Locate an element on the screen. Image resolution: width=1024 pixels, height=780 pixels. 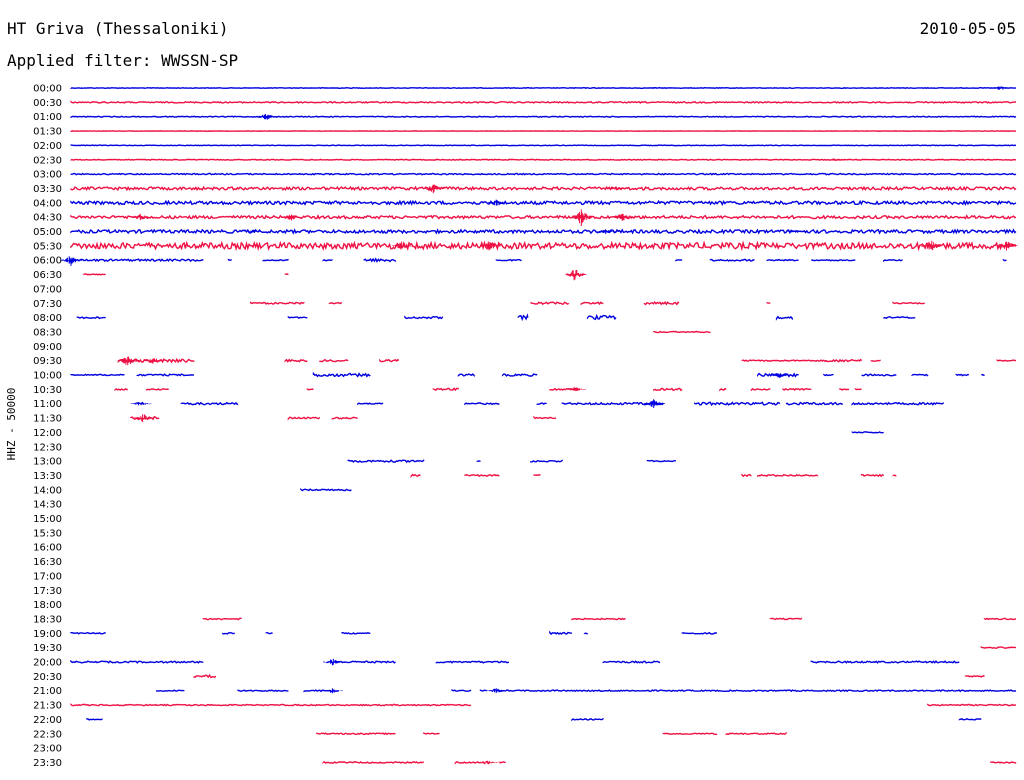
row-label-0900: 09:00 is located at coordinates (47, 347).